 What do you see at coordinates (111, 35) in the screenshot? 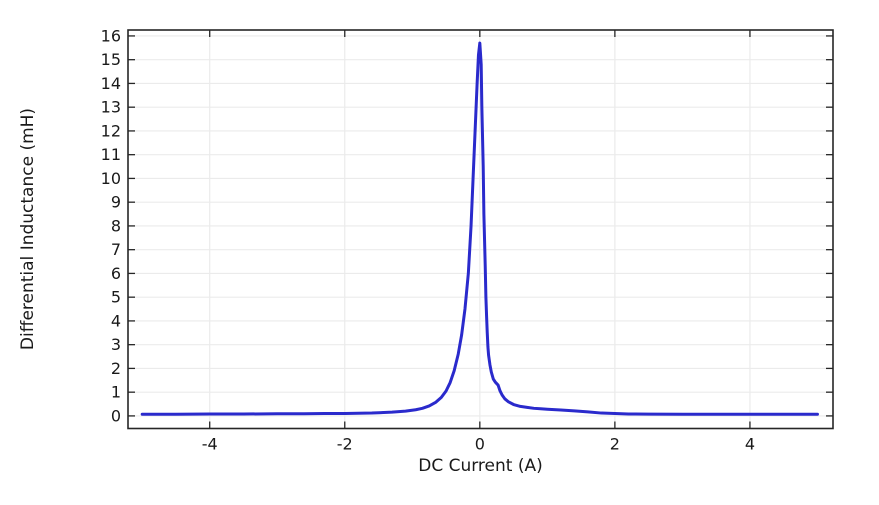
I see `y-tick-label: 16` at bounding box center [111, 35].